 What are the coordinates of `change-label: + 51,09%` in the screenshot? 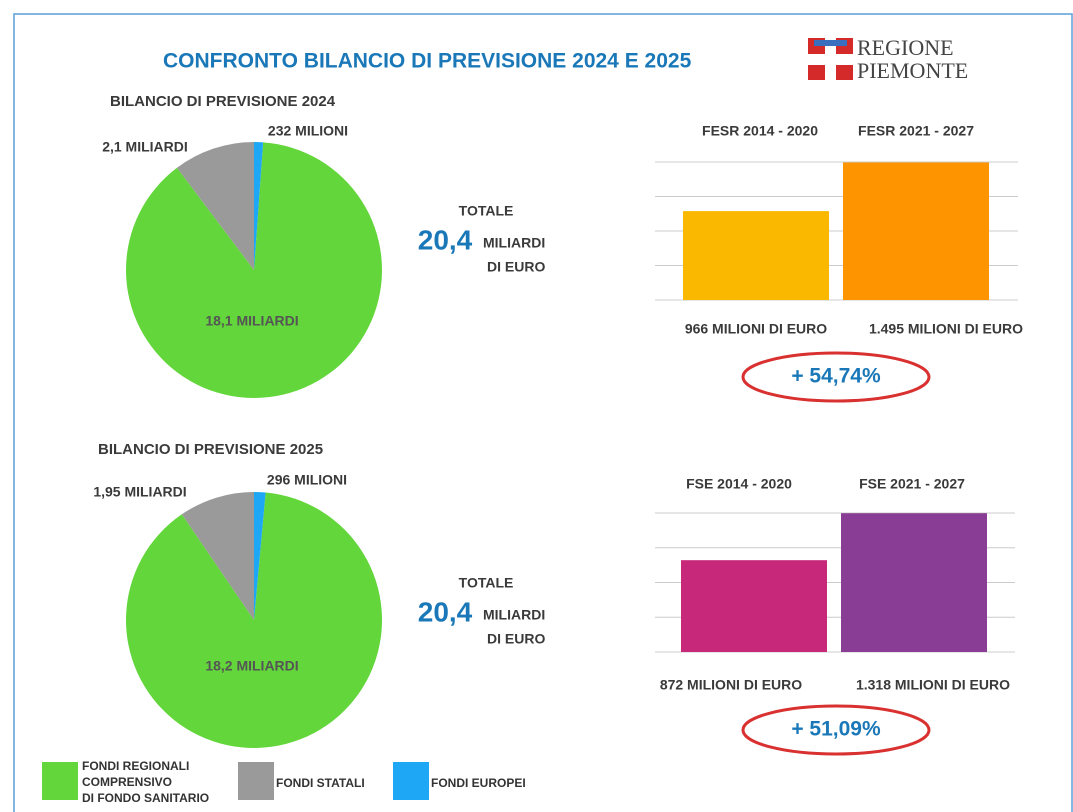 It's located at (836, 729).